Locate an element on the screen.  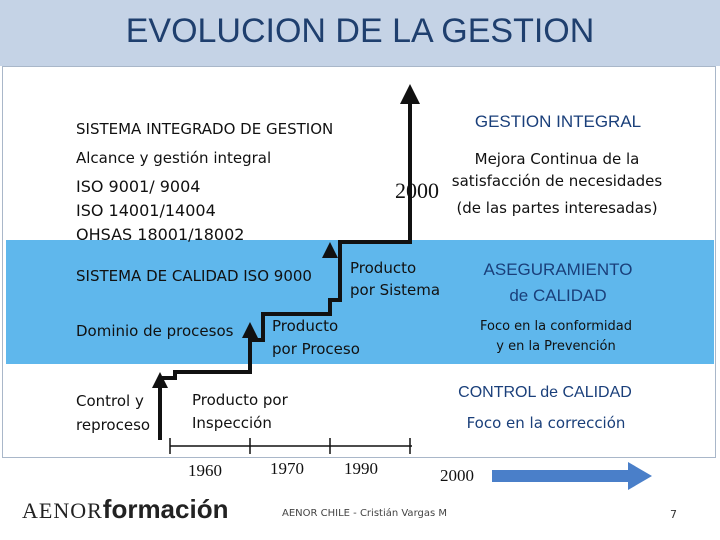
assurance-desc-1: Foco en la conformidad is located at coordinates (555, 326).